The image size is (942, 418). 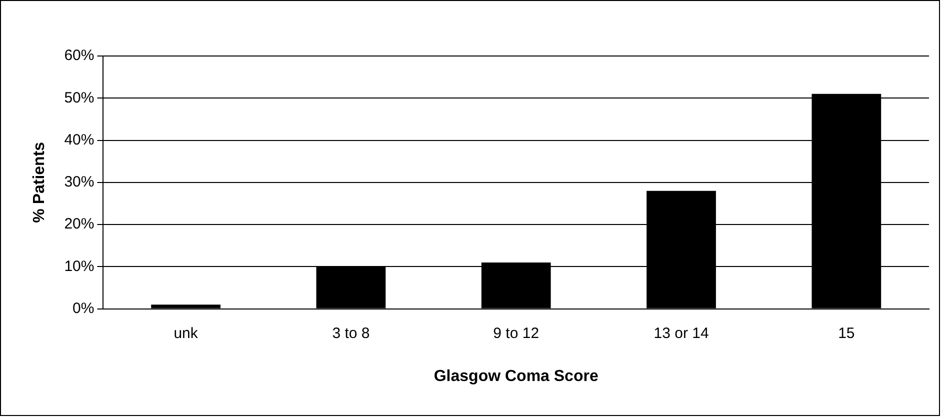 I want to click on y-axis-title: % Patients, so click(x=39, y=182).